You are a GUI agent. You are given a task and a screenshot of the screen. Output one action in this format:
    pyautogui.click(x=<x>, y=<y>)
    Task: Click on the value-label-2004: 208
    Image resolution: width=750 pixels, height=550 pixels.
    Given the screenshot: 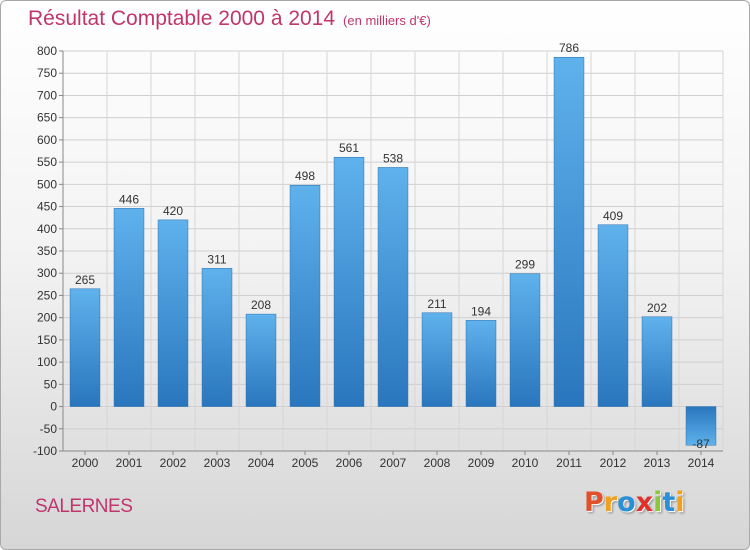 What is the action you would take?
    pyautogui.click(x=261, y=305)
    